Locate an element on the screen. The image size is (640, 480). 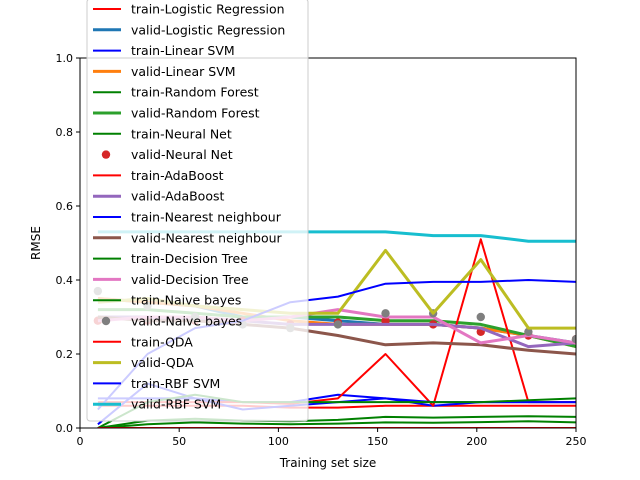
legend-label-train-decision-tree: train-Decision Tree is located at coordinates (189, 258).